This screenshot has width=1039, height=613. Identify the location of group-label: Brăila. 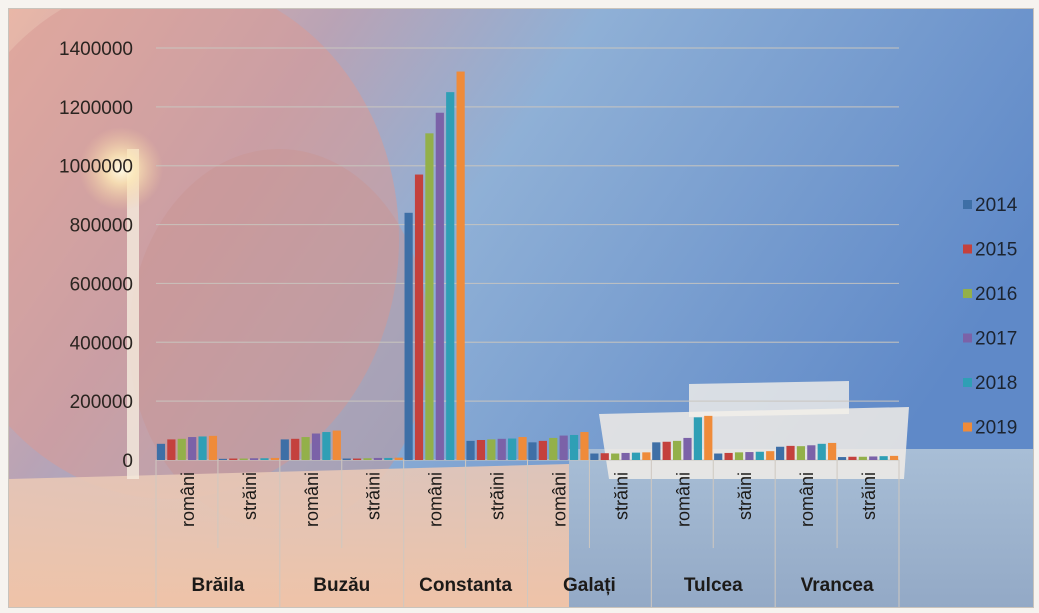
(218, 585).